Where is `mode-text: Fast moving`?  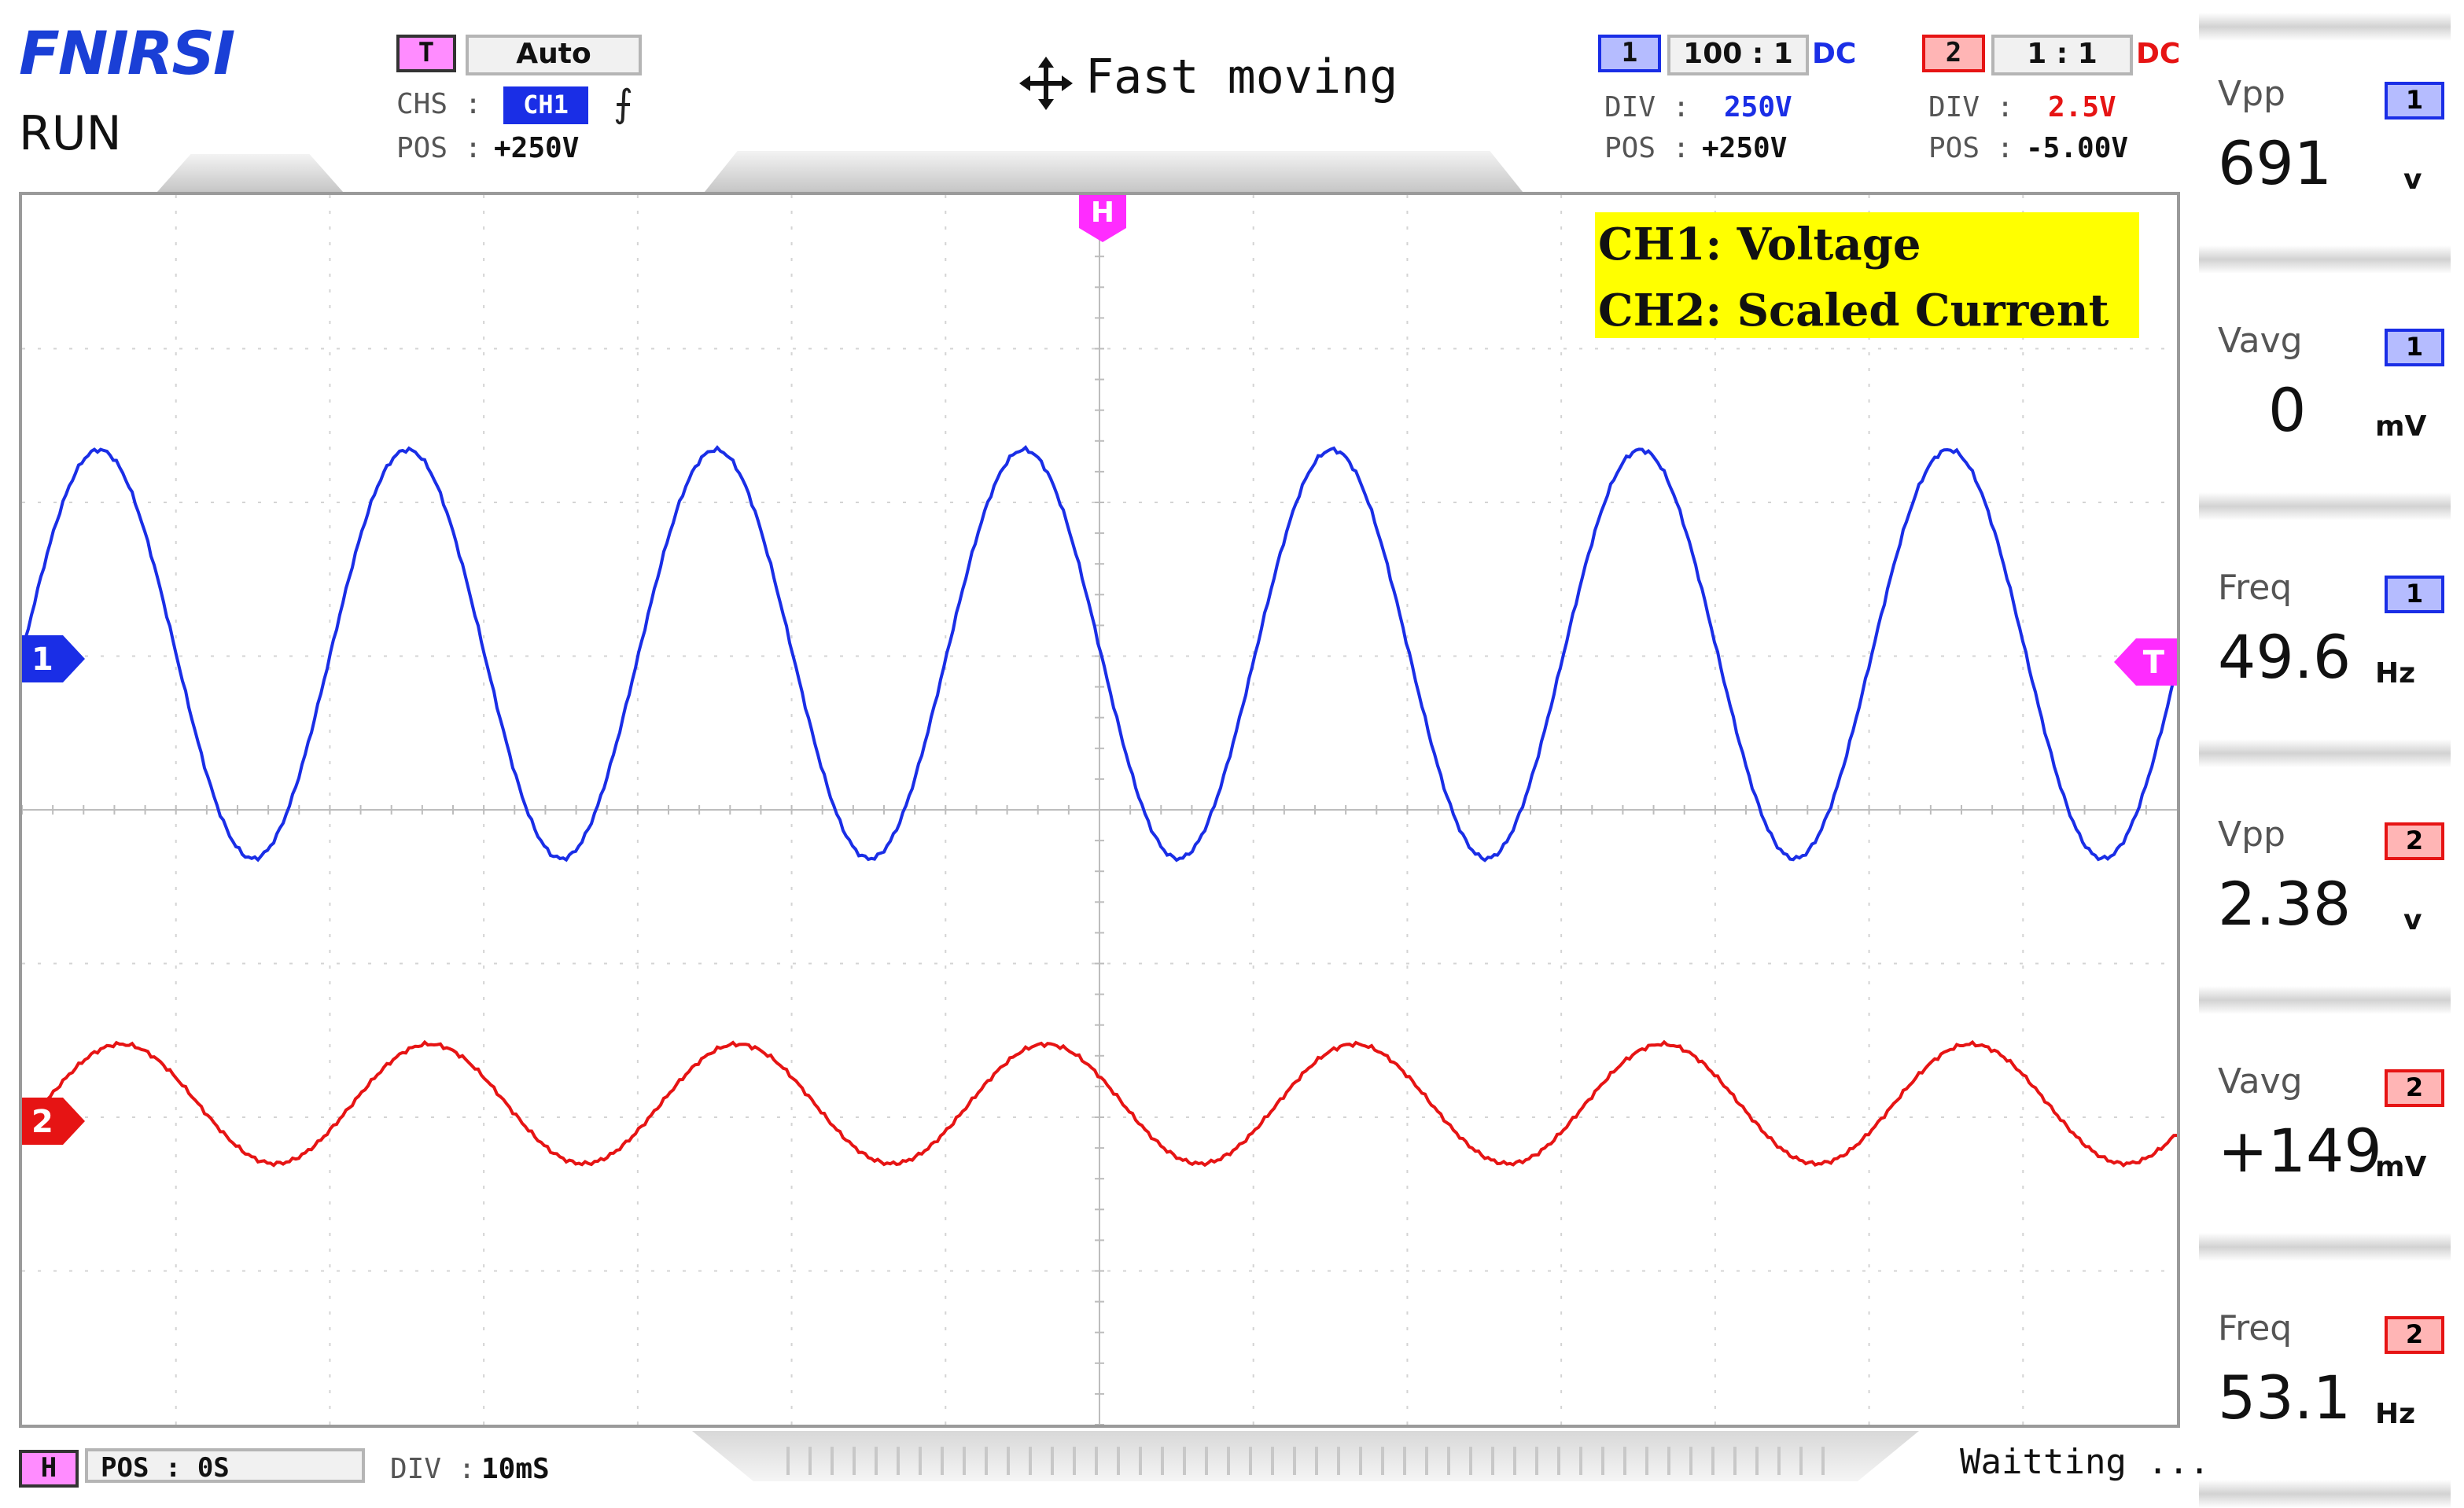 mode-text: Fast moving is located at coordinates (1241, 77).